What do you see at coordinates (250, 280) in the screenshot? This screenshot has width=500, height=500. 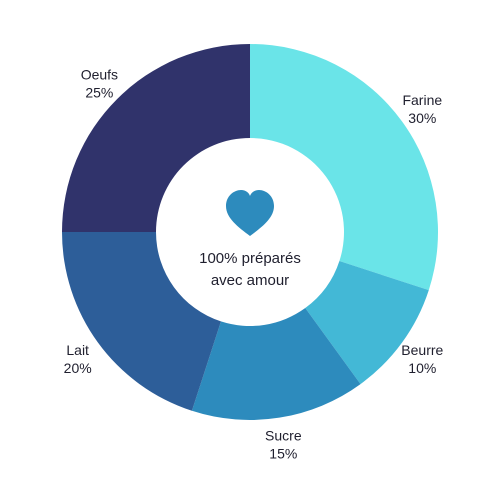 I see `center-text-line2: avec amour` at bounding box center [250, 280].